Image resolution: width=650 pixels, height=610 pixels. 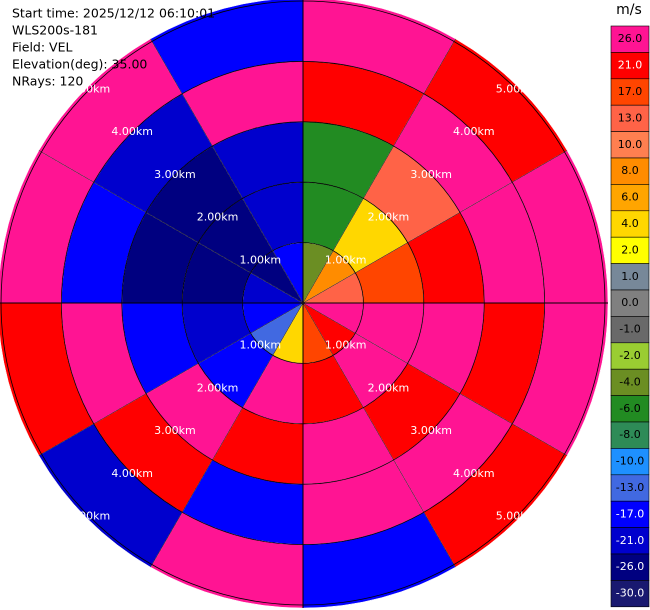 I want to click on info-line: NRays: 120, so click(x=47, y=81).